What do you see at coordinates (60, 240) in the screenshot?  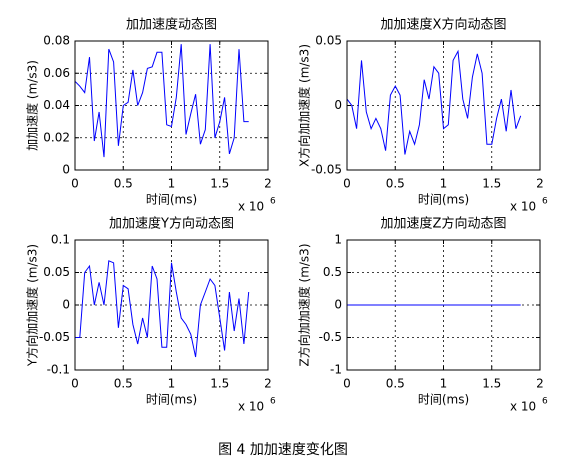 I see `y-tick-label: 0.1` at bounding box center [60, 240].